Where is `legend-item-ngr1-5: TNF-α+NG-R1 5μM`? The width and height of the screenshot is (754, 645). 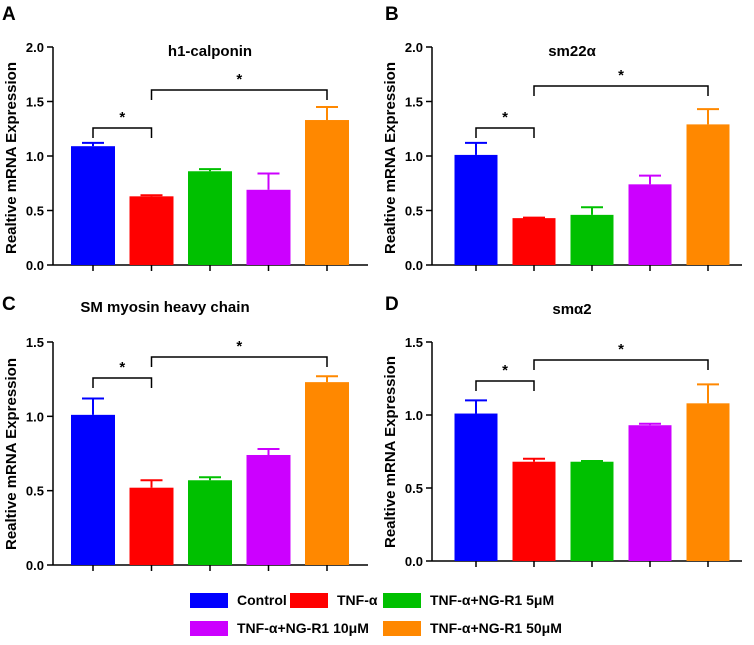
legend-item-ngr1-5: TNF-α+NG-R1 5μM is located at coordinates (468, 600).